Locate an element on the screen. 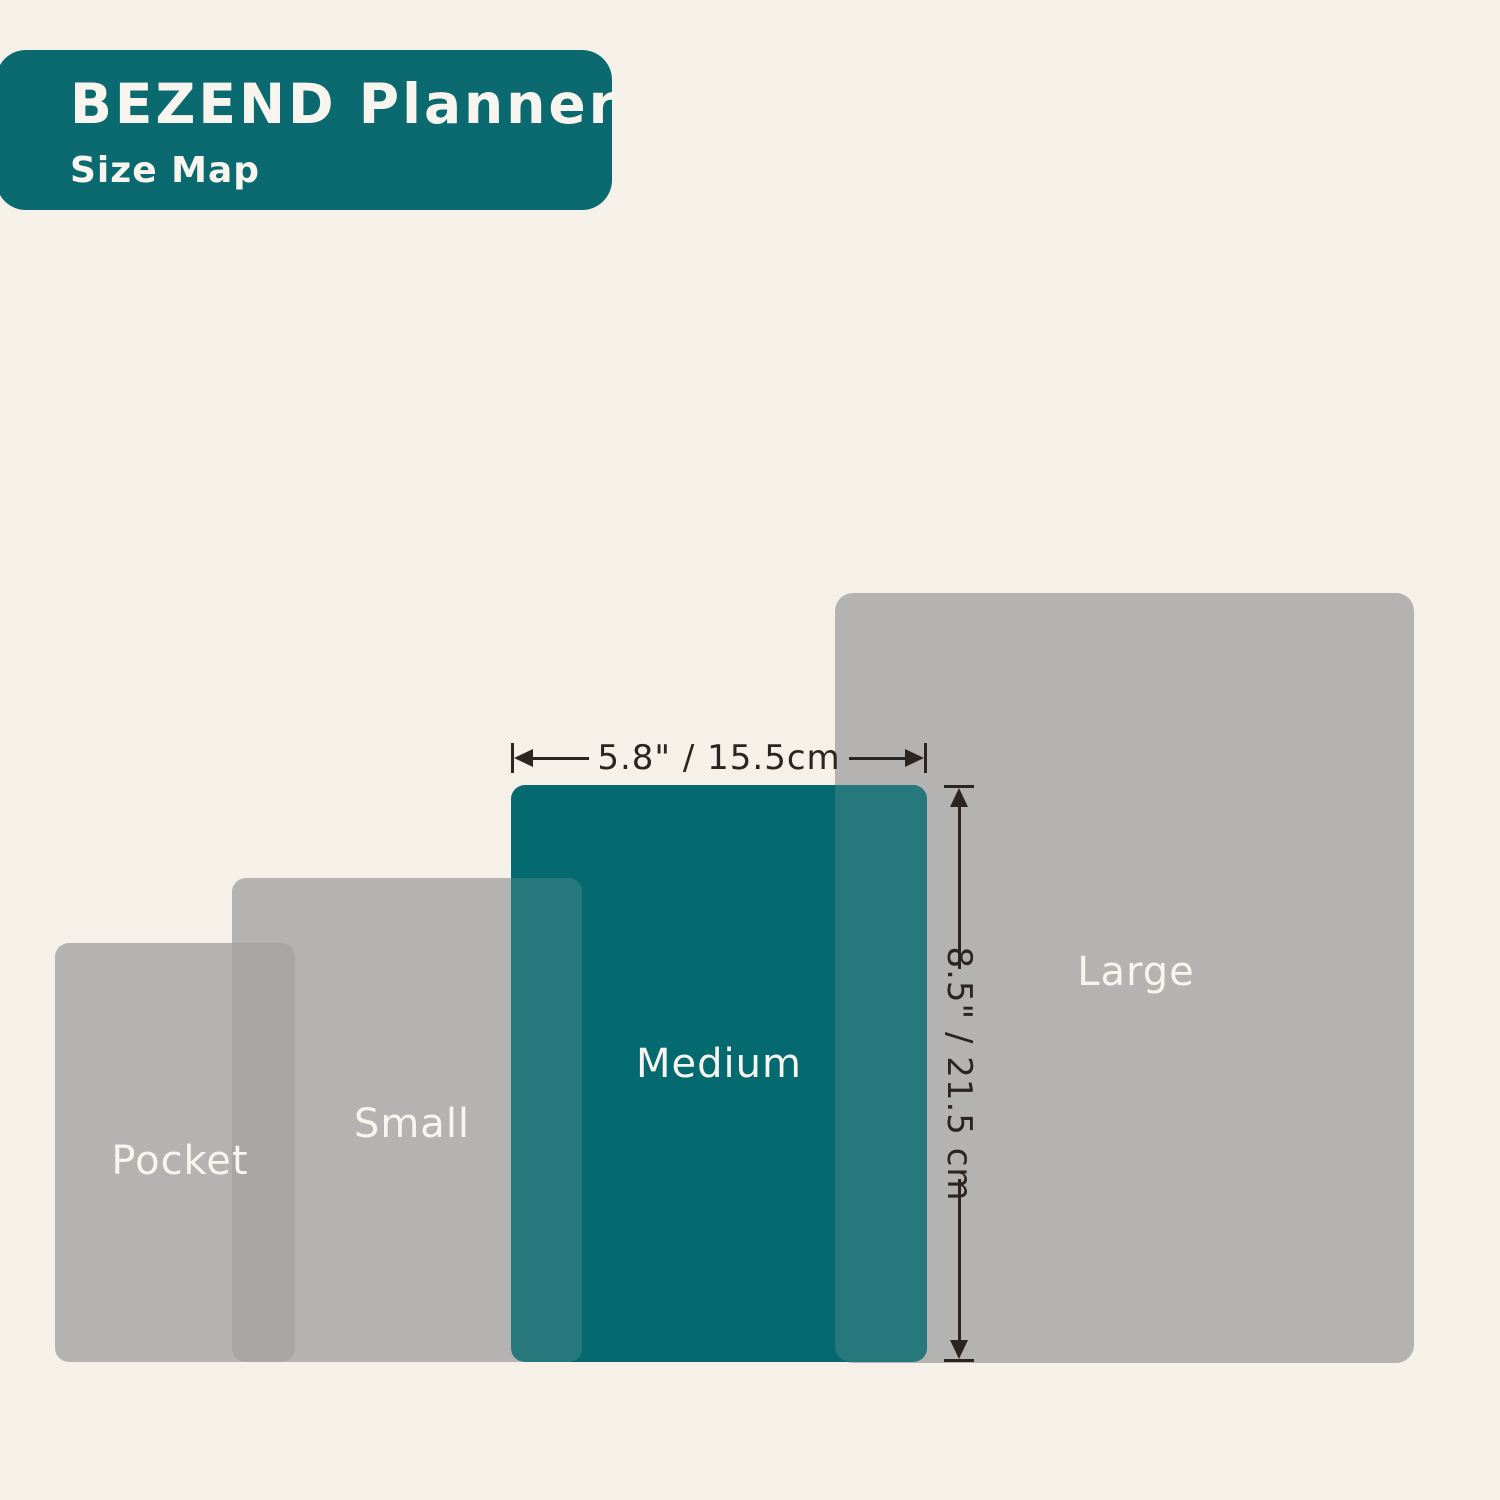  arrow-up-icon is located at coordinates (959, 797).